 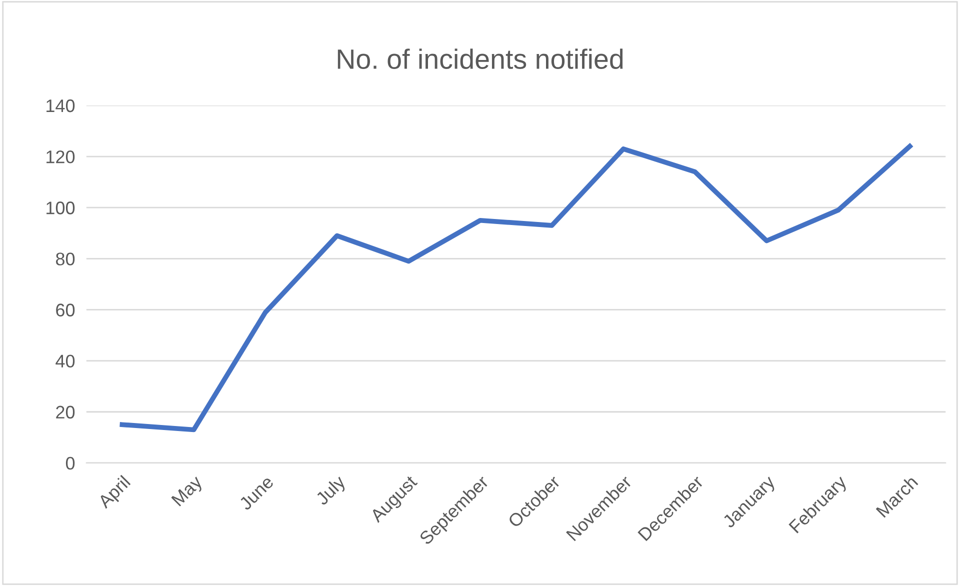 What do you see at coordinates (60, 157) in the screenshot?
I see `y-tick-label: 120` at bounding box center [60, 157].